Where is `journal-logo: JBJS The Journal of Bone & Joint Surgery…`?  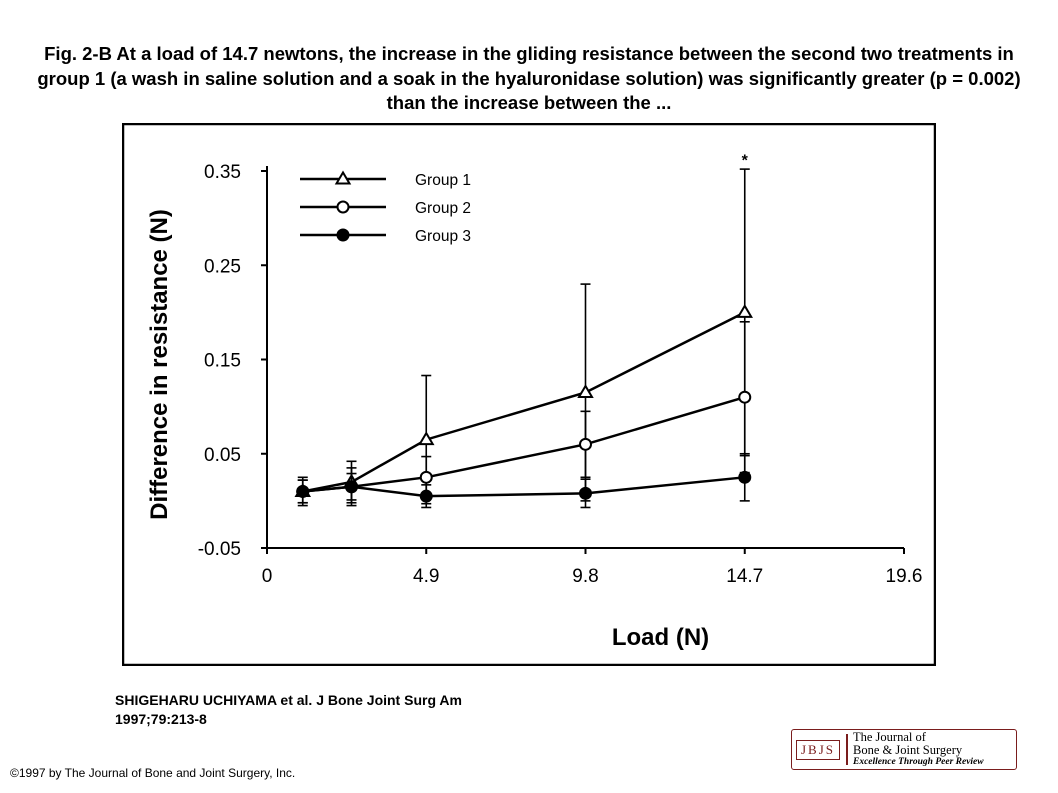 journal-logo: JBJS The Journal of Bone & Joint Surgery… is located at coordinates (904, 749).